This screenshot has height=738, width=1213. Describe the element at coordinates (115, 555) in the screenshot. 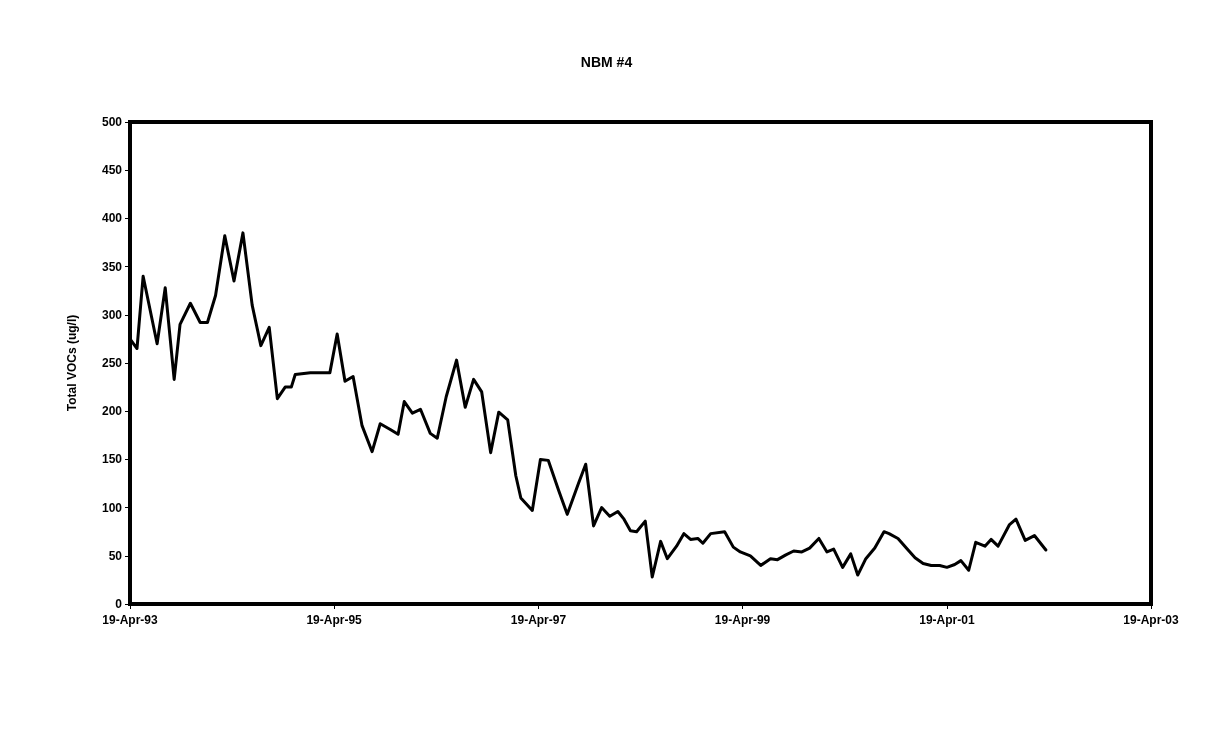

I see `y-tick-label: 50` at that location.